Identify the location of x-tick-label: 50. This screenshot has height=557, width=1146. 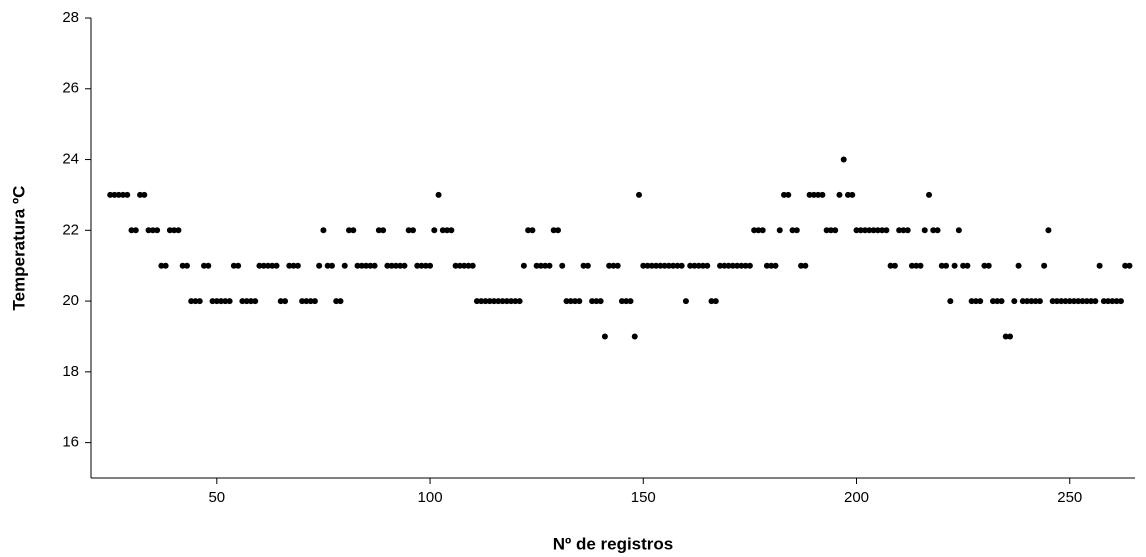
(216, 497).